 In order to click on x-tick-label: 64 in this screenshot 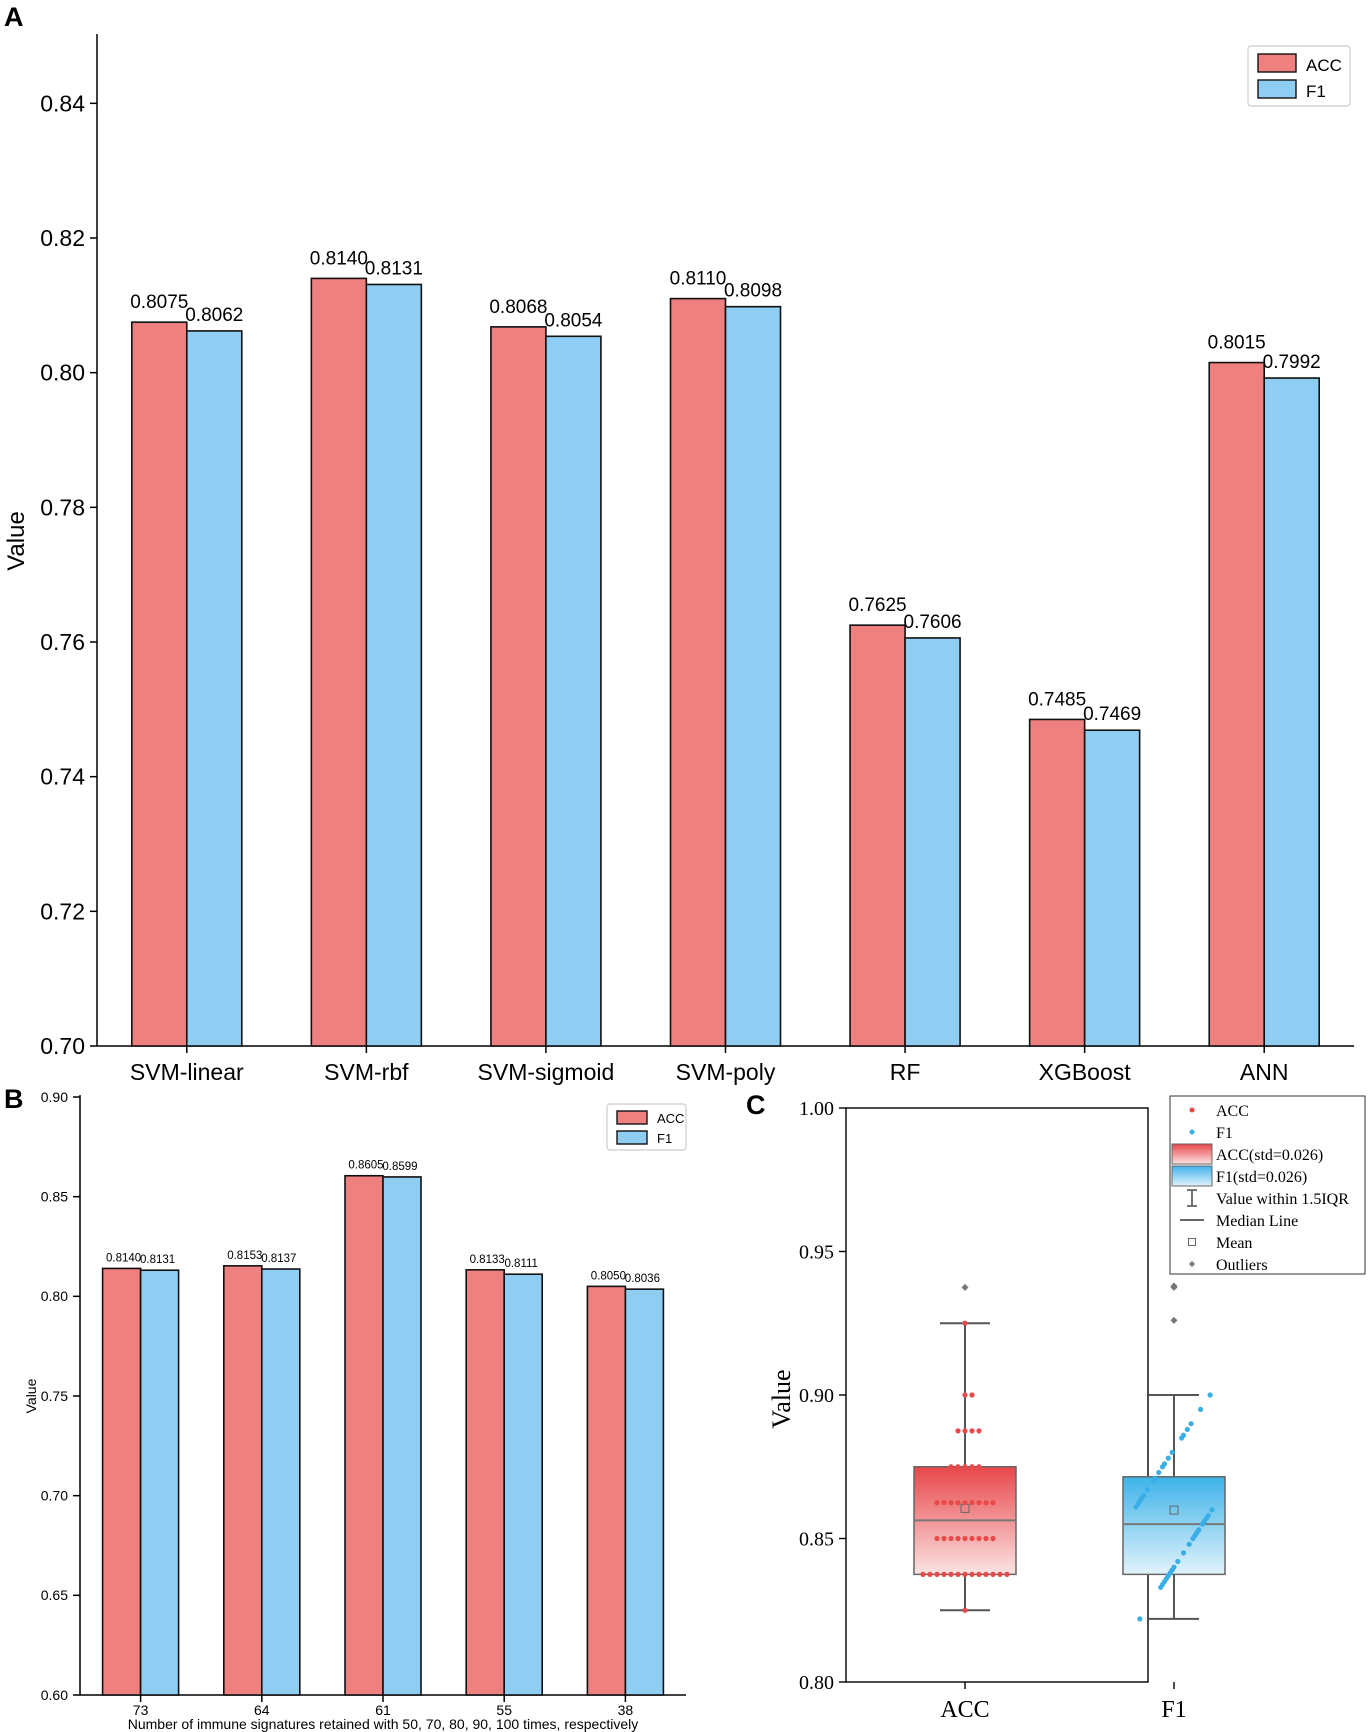, I will do `click(262, 1710)`.